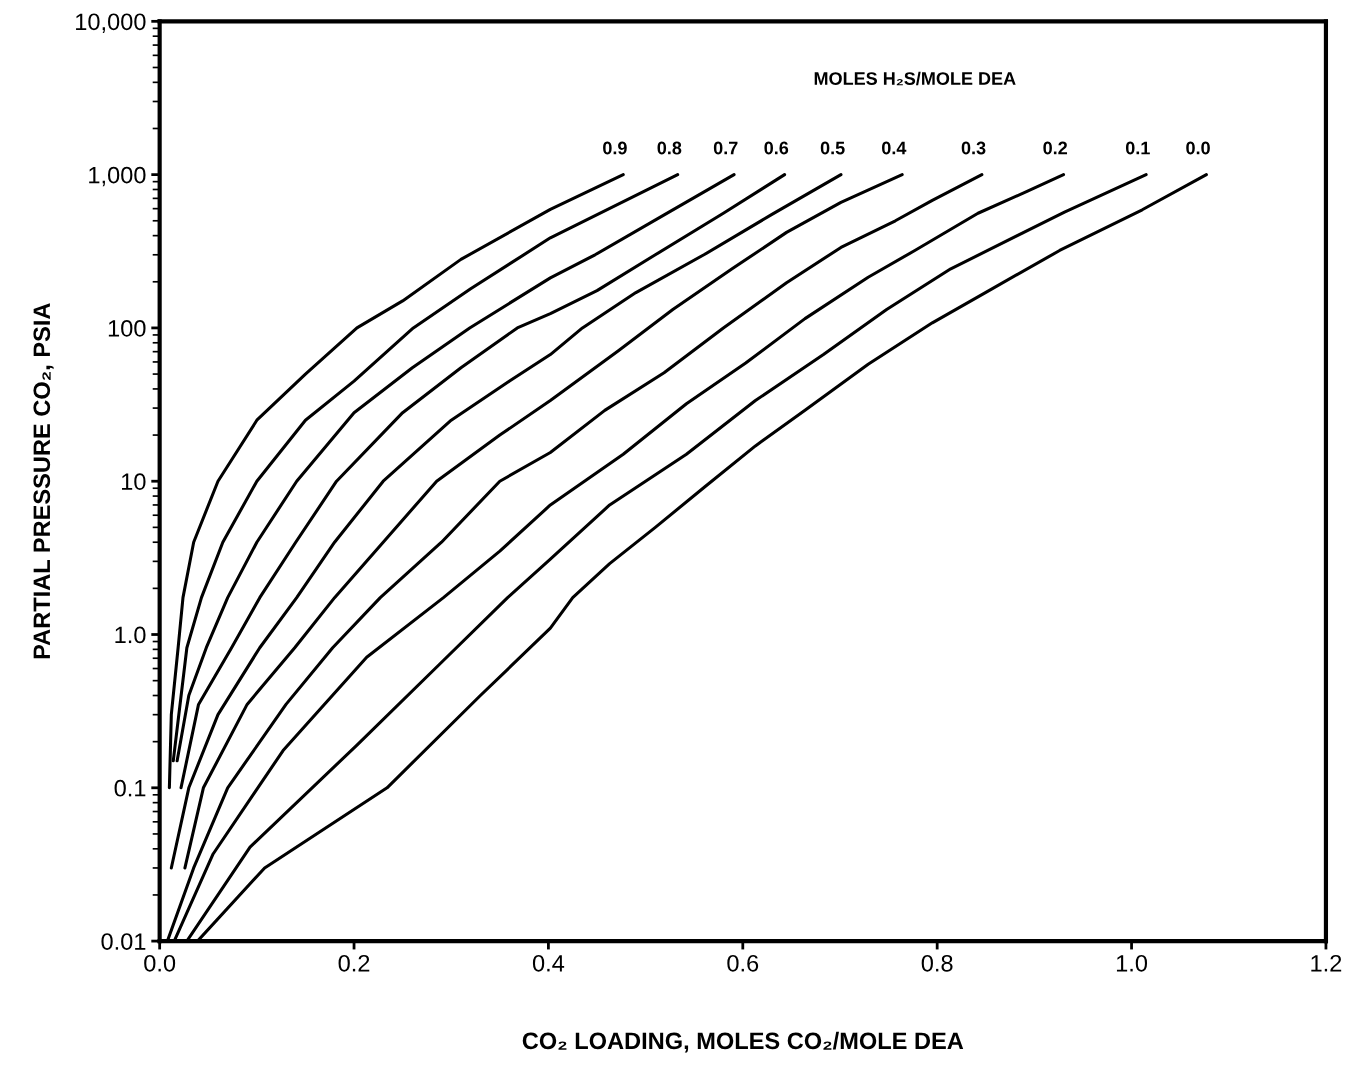 The image size is (1353, 1067). Describe the element at coordinates (973, 148) in the screenshot. I see `series-label: 0.3` at that location.